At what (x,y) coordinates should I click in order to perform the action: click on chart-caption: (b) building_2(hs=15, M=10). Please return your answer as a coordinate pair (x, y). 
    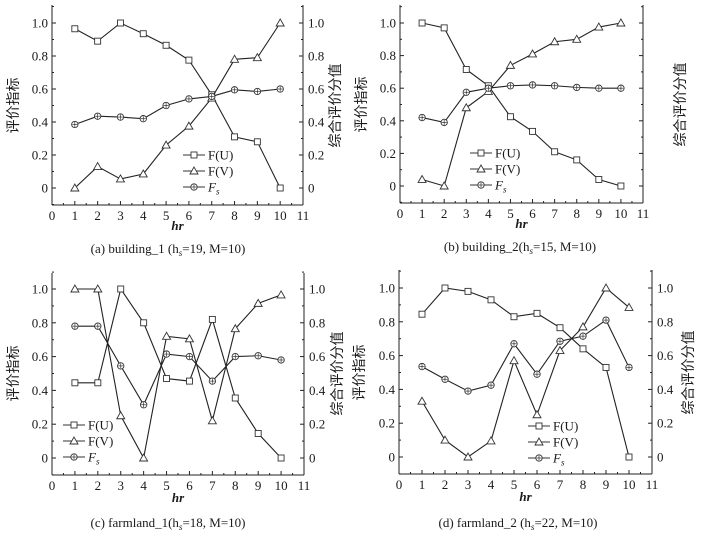
    Looking at the image, I should click on (520, 247).